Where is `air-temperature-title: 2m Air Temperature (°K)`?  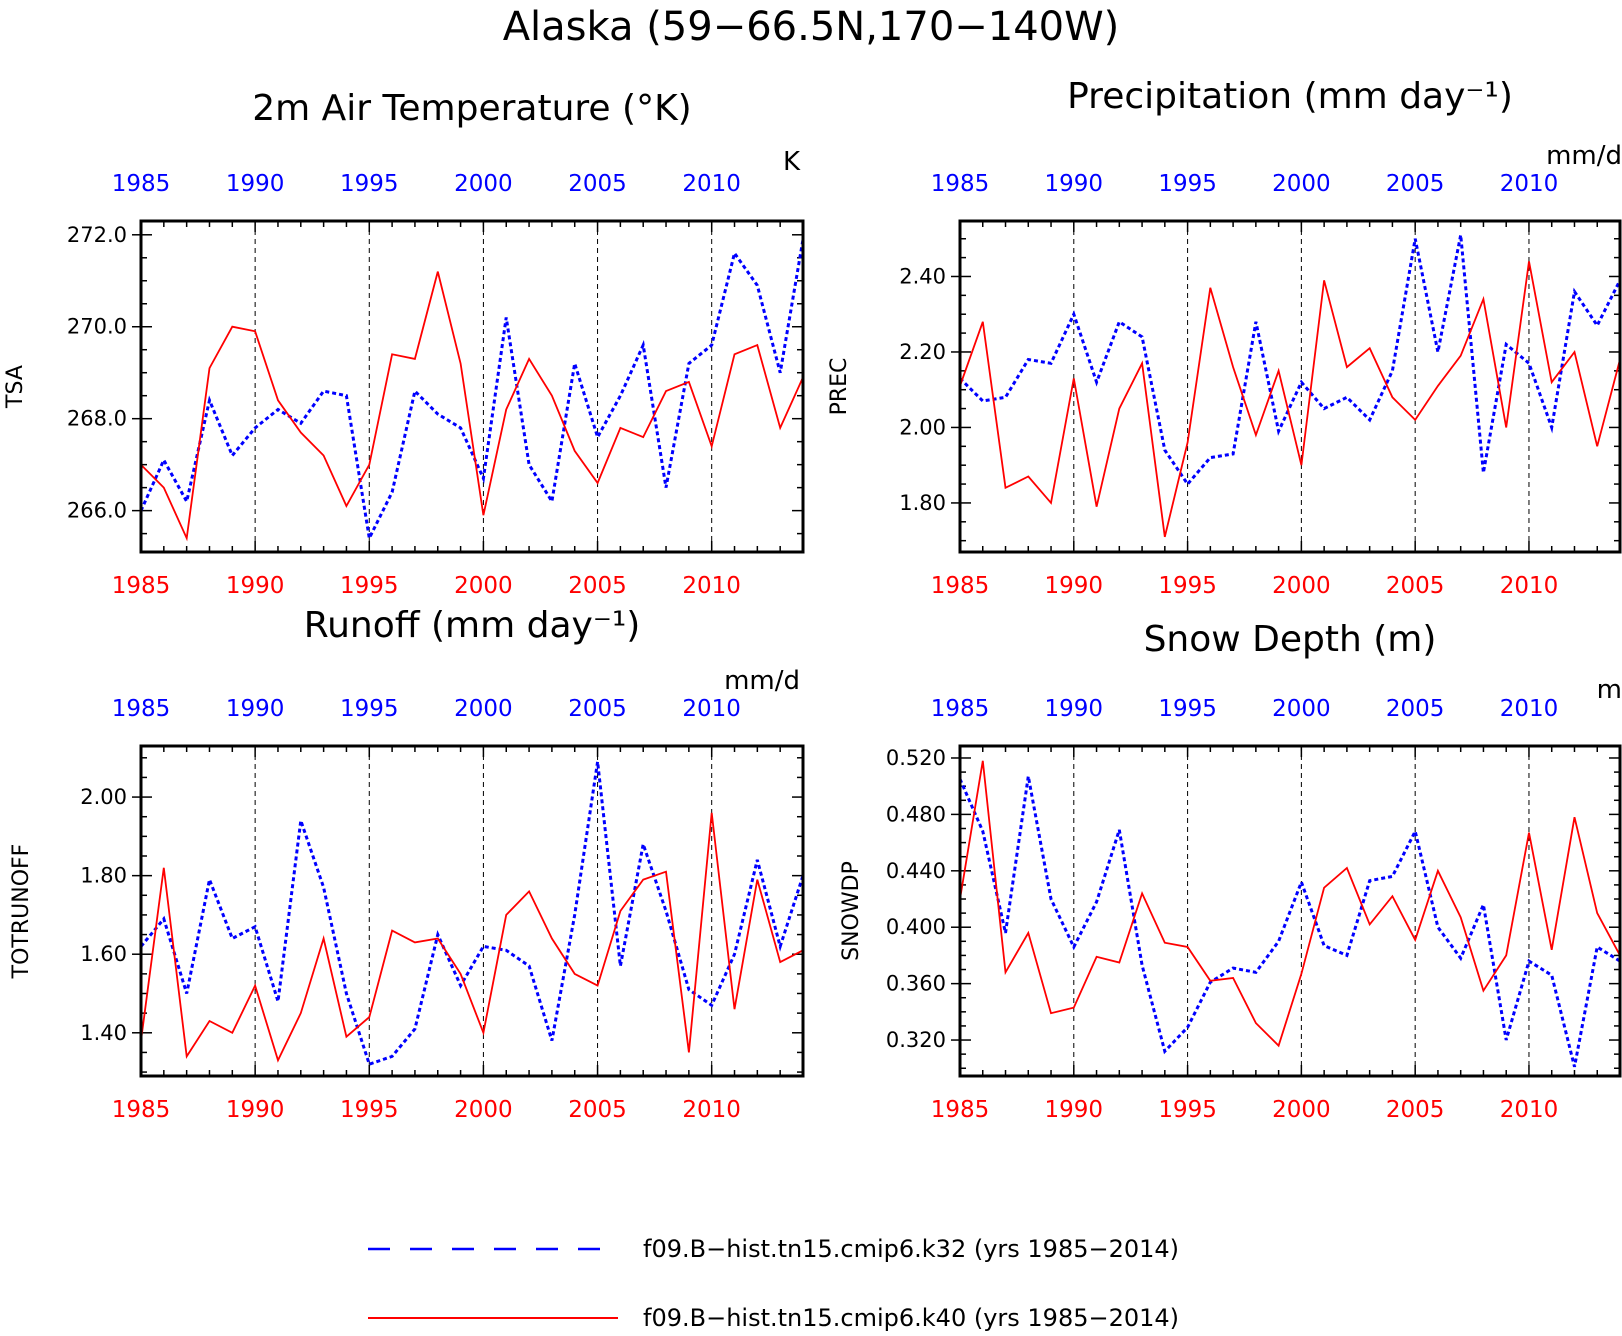 air-temperature-title: 2m Air Temperature (°K) is located at coordinates (471, 108).